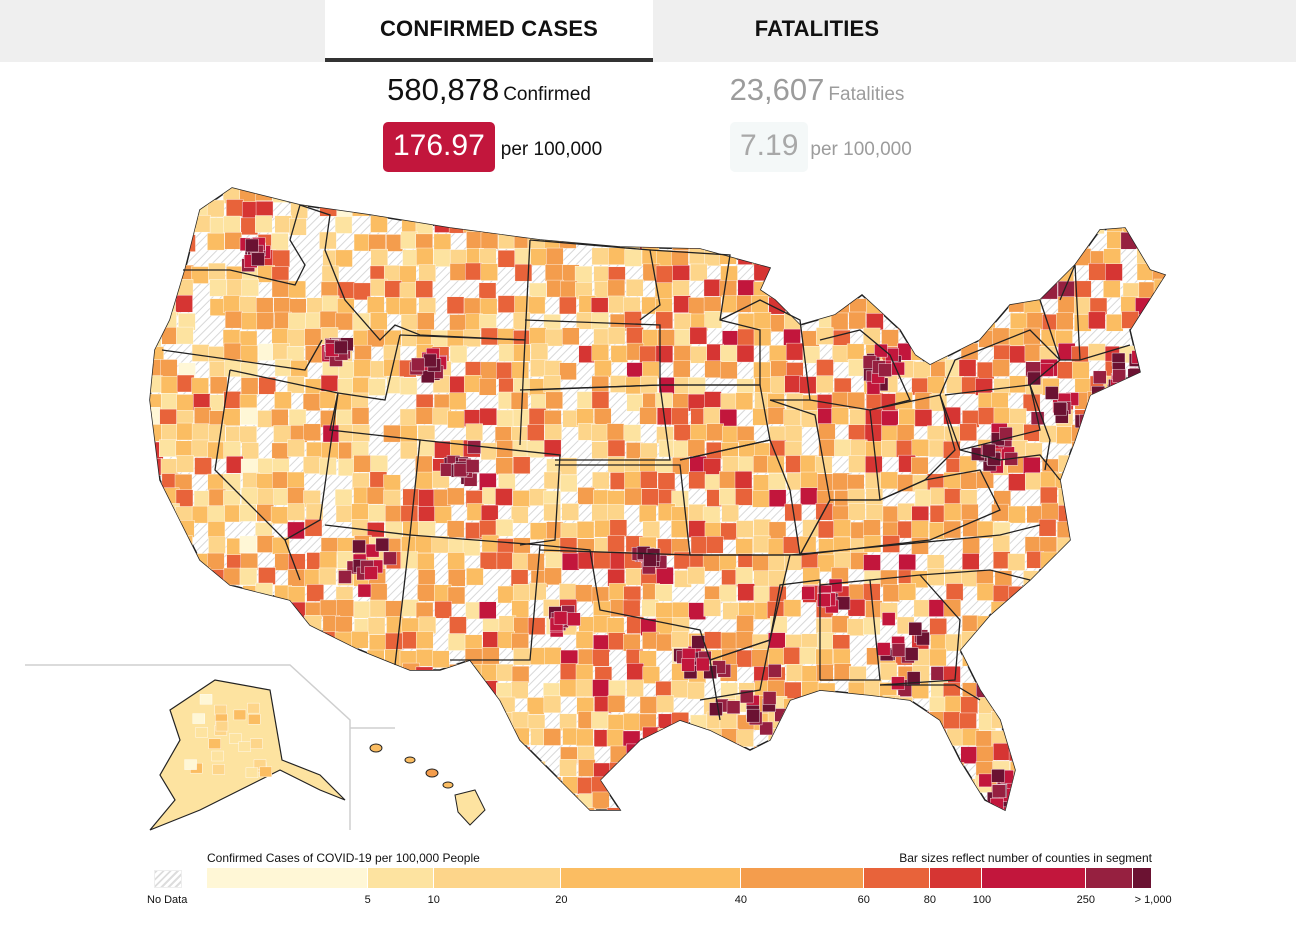 The width and height of the screenshot is (1296, 934). I want to click on tab-bar: CONFIRMED CASES FATALITIES, so click(648, 31).